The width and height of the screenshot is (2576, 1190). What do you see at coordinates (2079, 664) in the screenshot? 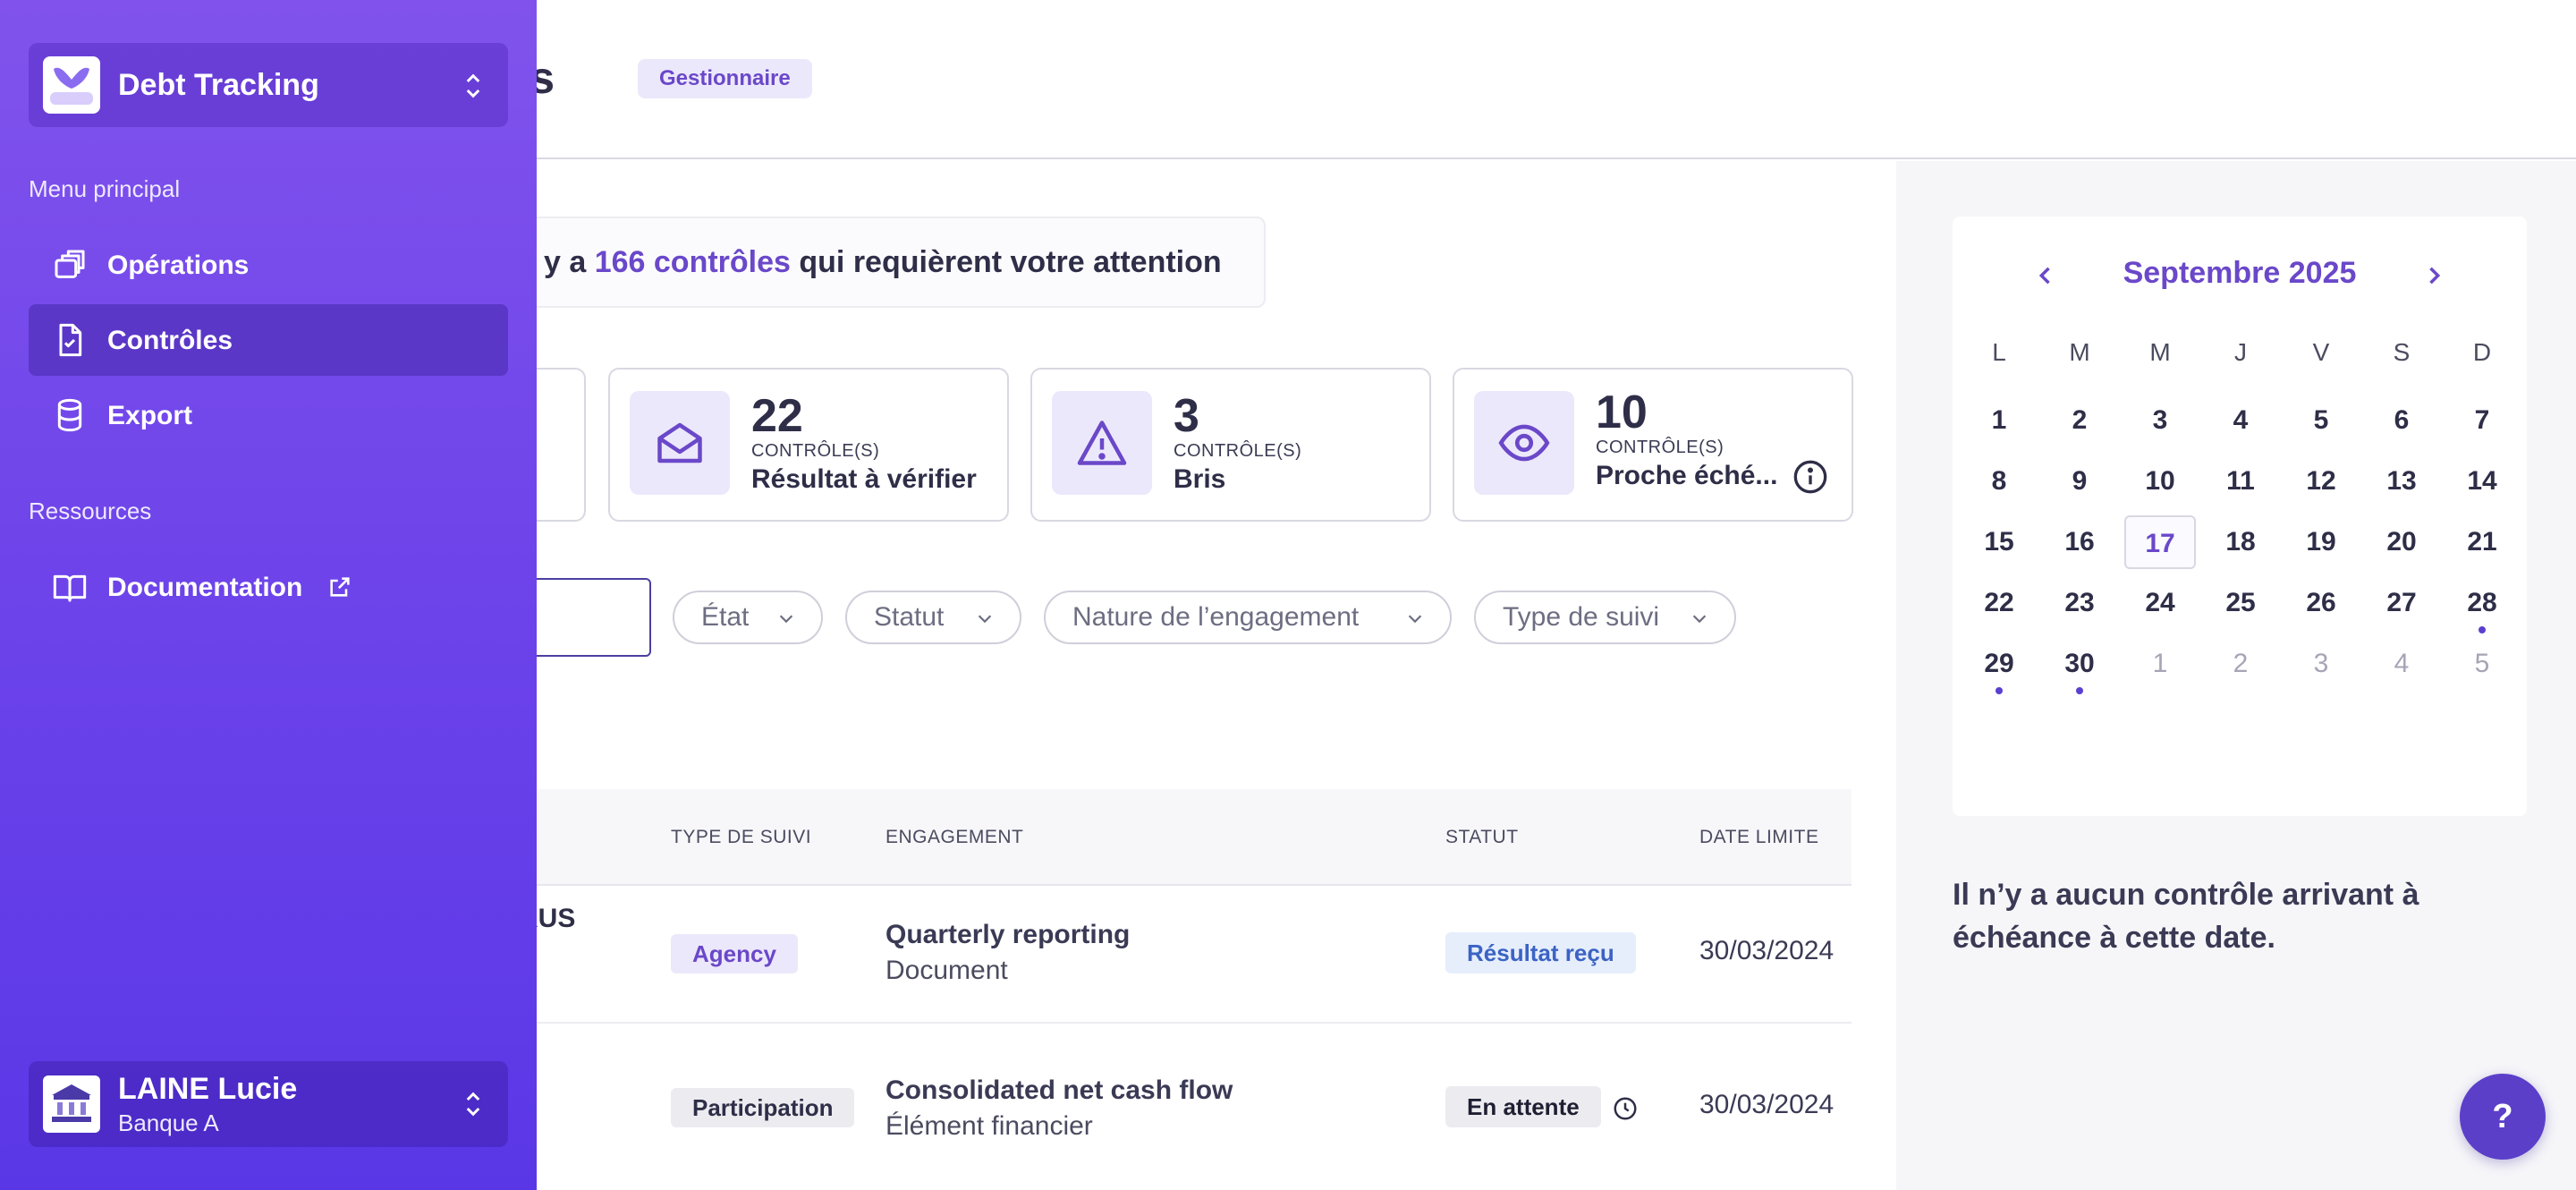
I see `calendar-day: 30` at bounding box center [2079, 664].